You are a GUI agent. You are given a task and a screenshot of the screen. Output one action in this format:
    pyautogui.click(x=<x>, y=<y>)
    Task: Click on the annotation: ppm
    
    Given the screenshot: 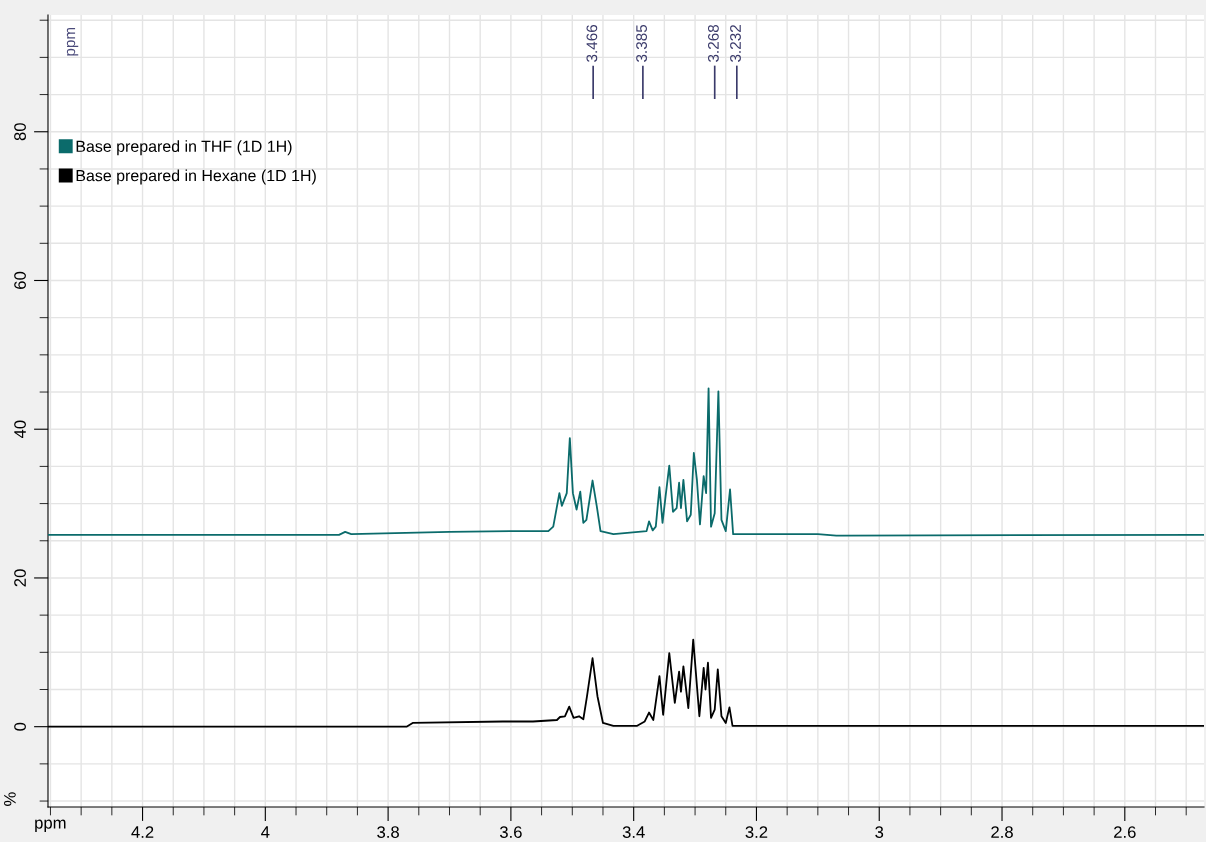 What is the action you would take?
    pyautogui.click(x=72, y=41)
    